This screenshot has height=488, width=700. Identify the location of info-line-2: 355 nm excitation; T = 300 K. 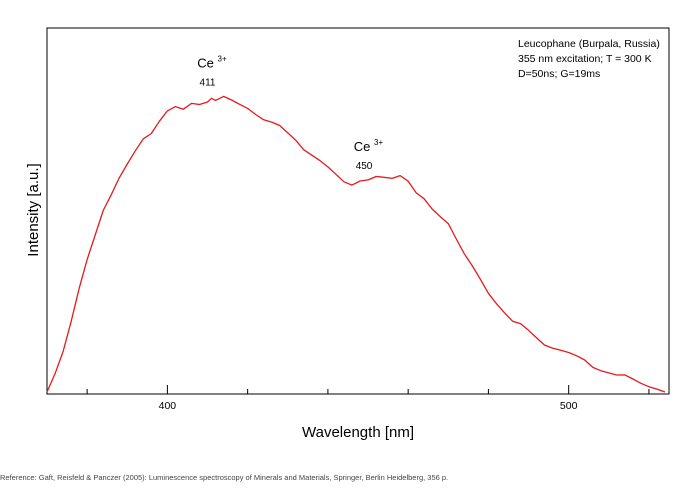
(585, 59).